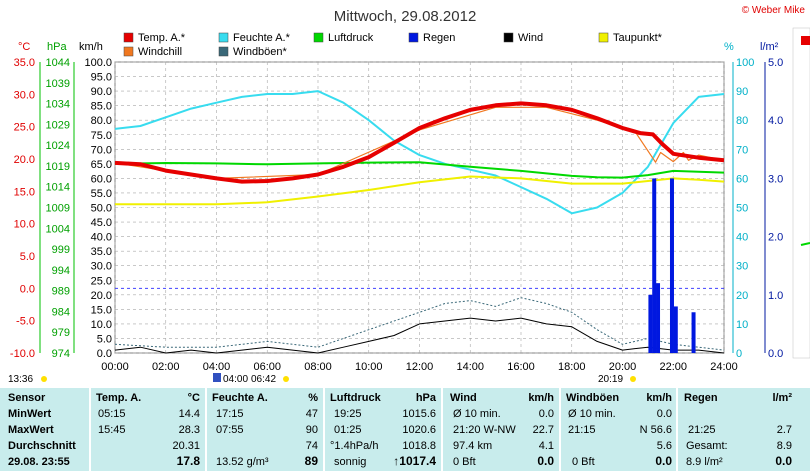 The image size is (810, 471). Describe the element at coordinates (742, 296) in the screenshot. I see `humidity-tick-8: 20` at that location.